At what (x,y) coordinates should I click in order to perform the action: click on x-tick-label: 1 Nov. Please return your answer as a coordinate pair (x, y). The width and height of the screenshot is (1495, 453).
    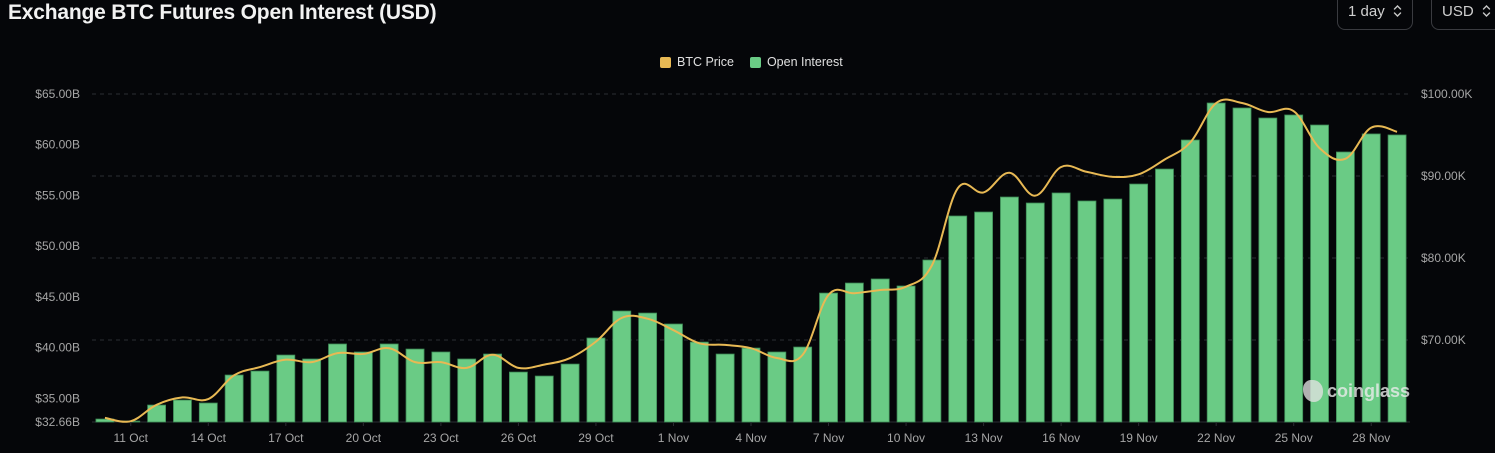
    Looking at the image, I should click on (673, 438).